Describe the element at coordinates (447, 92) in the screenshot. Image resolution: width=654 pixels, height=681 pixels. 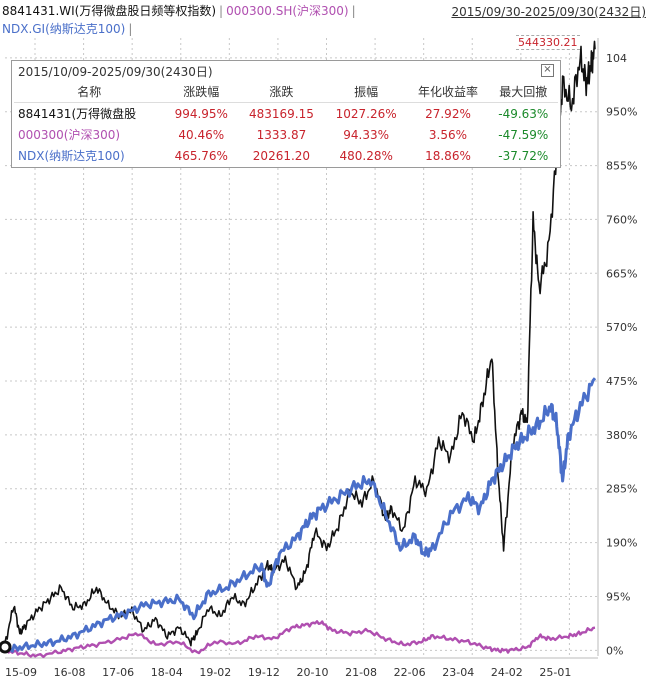
I see `col-header-annual: 年化收益率` at that location.